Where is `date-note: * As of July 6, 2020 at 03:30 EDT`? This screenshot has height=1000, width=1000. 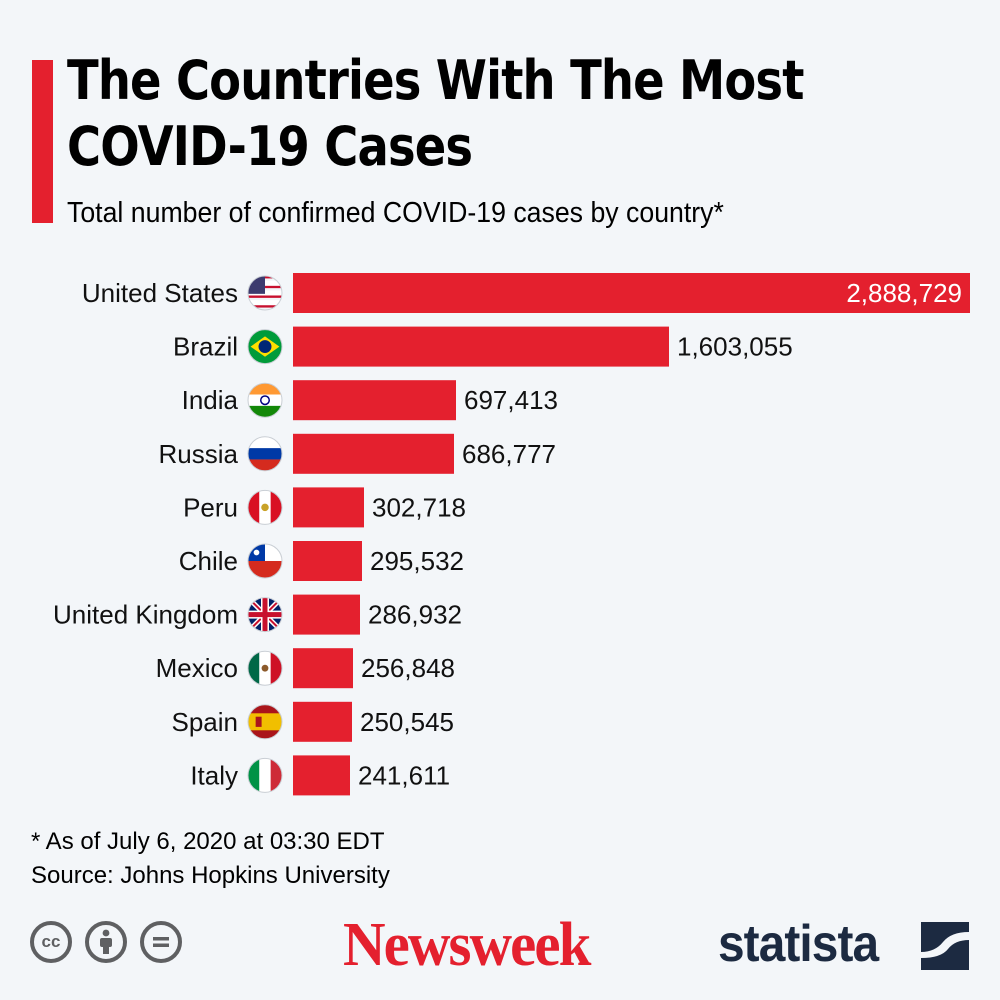 date-note: * As of July 6, 2020 at 03:30 EDT is located at coordinates (208, 841).